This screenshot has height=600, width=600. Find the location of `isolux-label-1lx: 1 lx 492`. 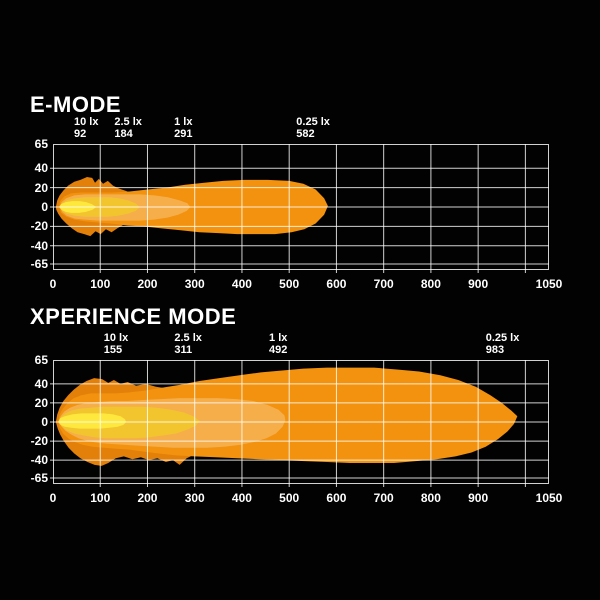

isolux-label-1lx: 1 lx 492 is located at coordinates (278, 344).